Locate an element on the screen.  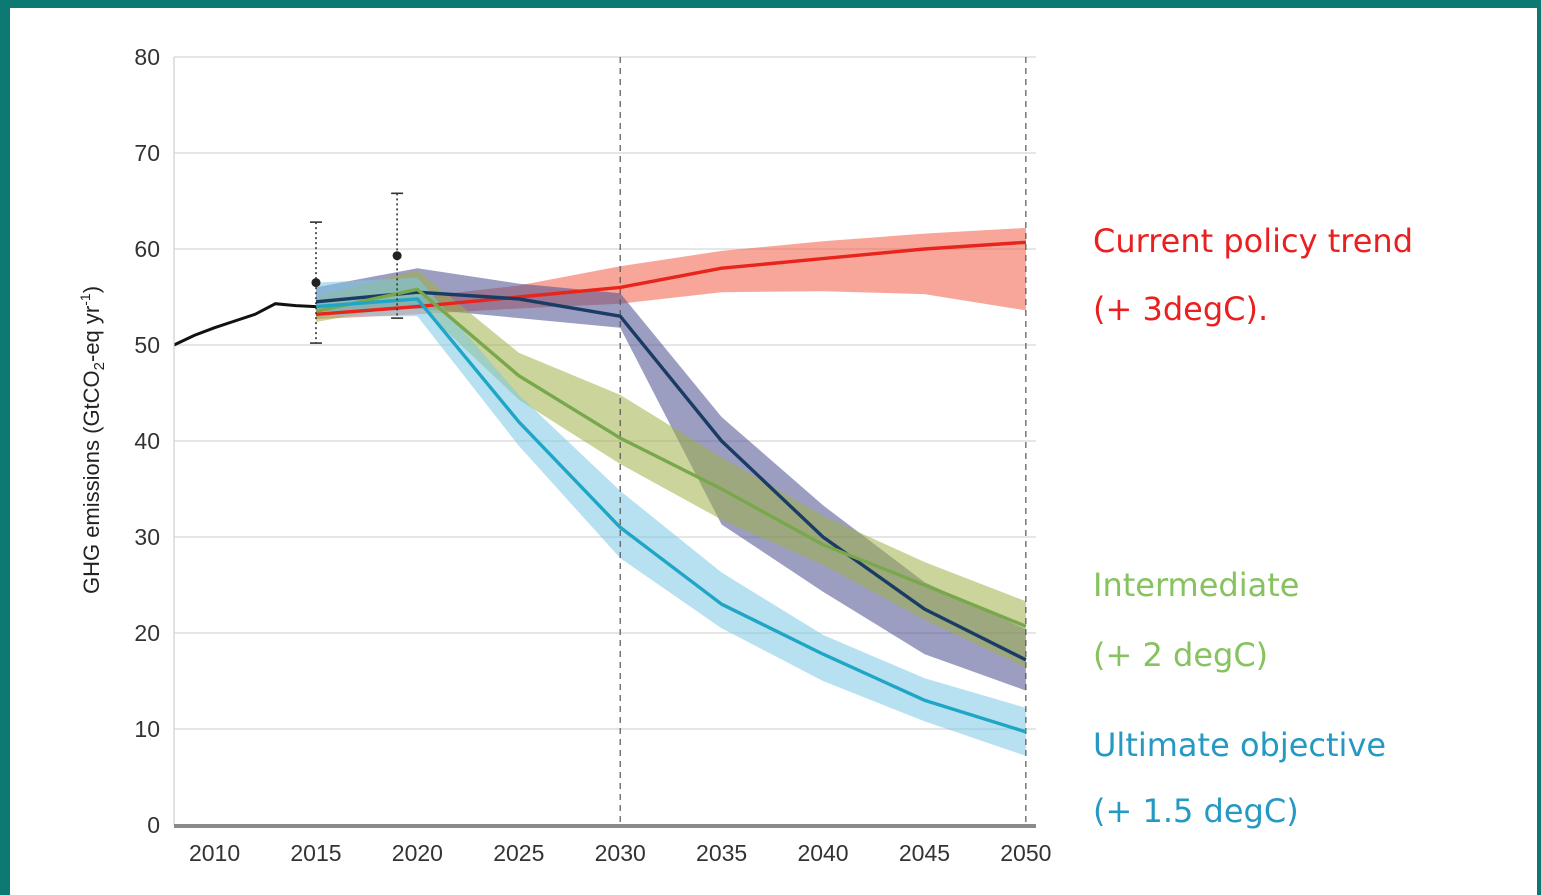
x-tick-label: 2040 is located at coordinates (822, 853).